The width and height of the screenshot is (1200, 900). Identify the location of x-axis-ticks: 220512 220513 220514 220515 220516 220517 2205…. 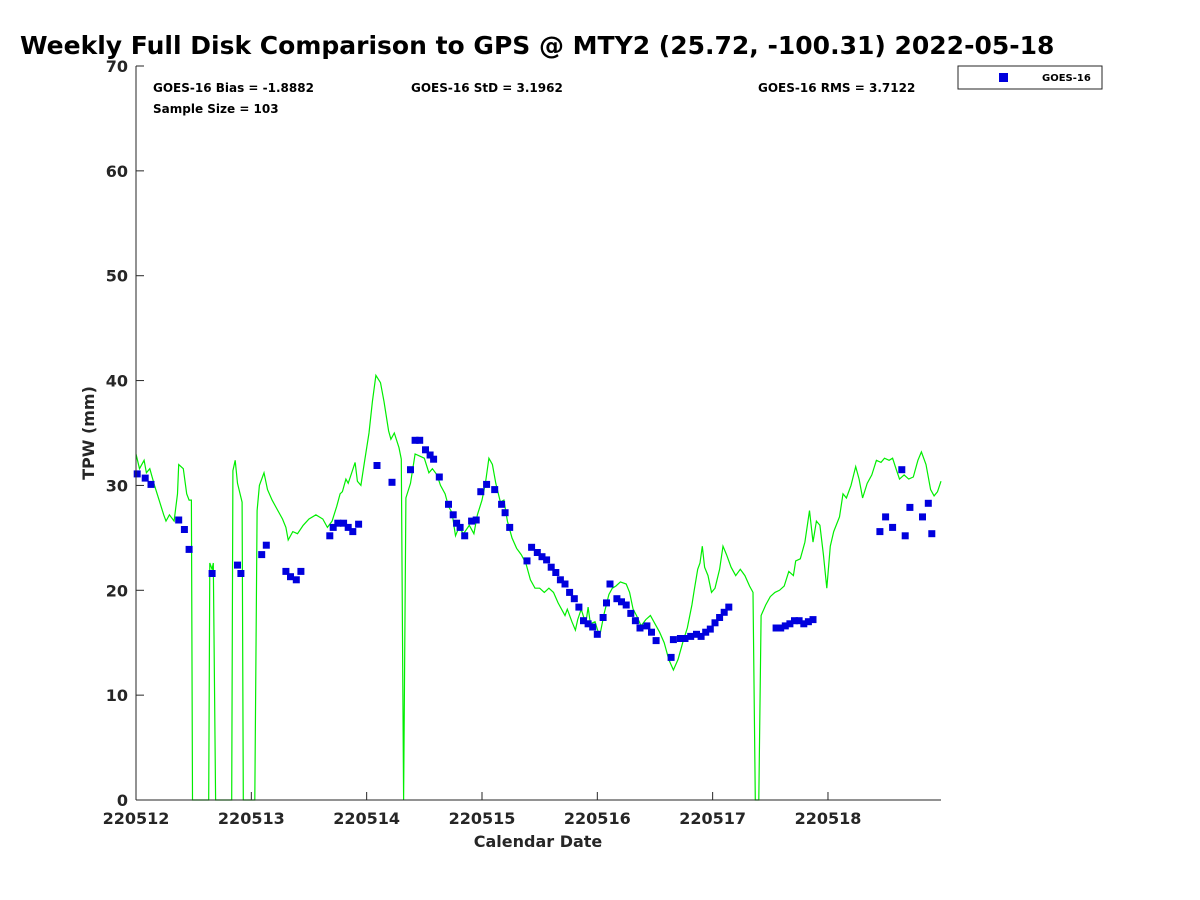
(482, 810).